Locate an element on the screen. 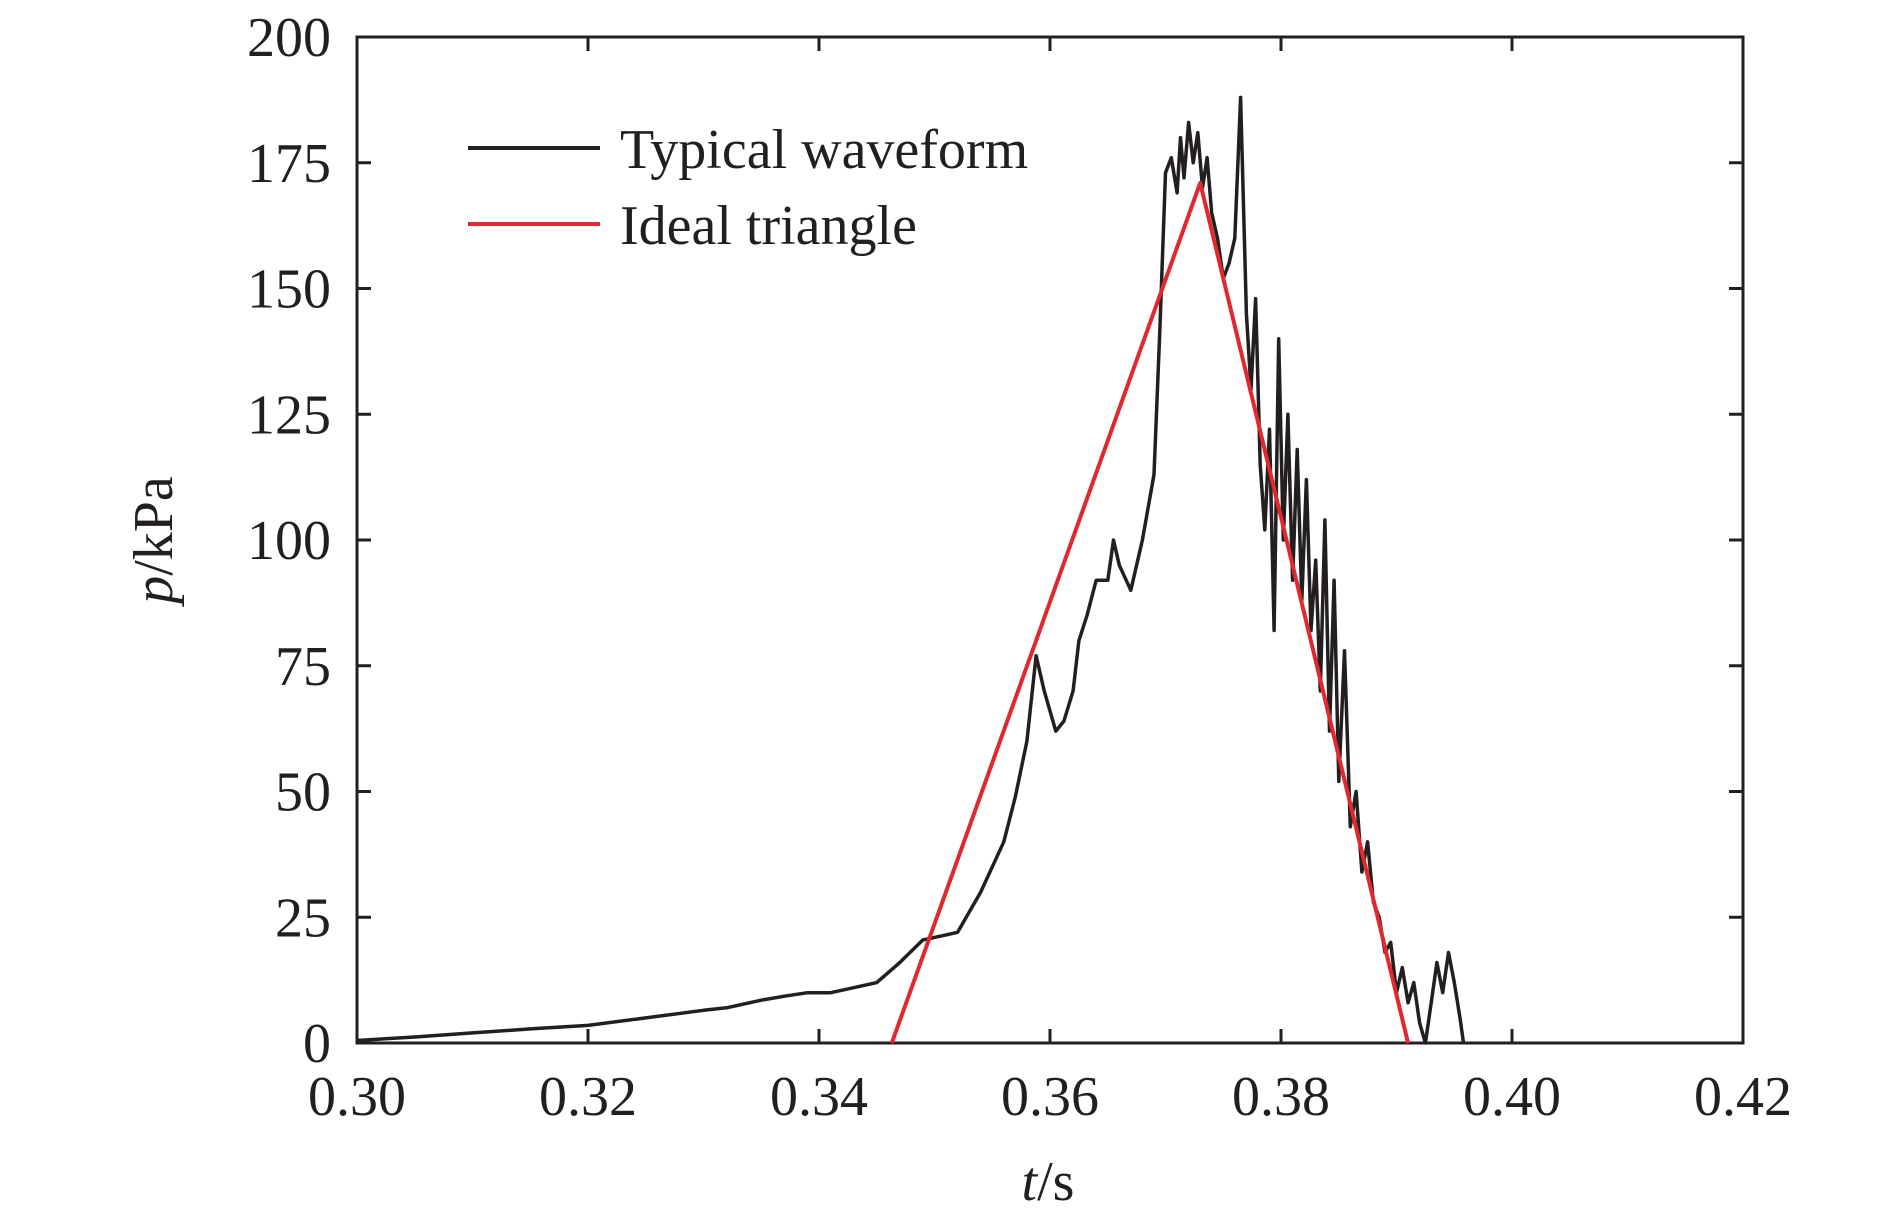 Image resolution: width=1890 pixels, height=1214 pixels. x-axis-label-unit: /s is located at coordinates (1055, 1182).